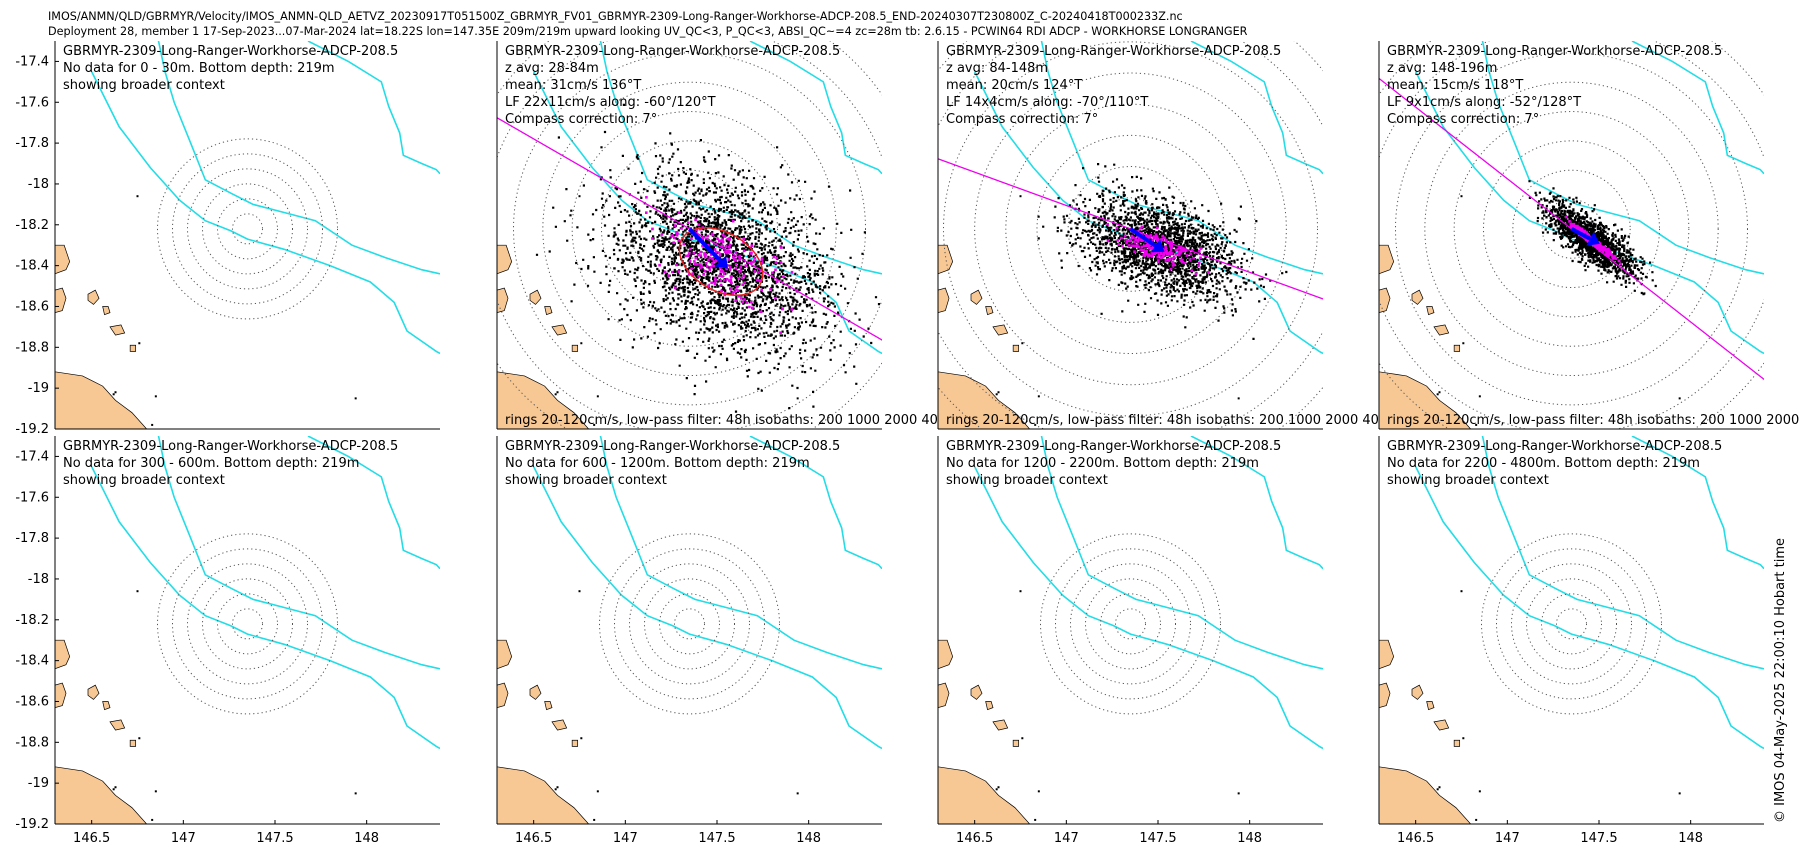 The image size is (1800, 850). What do you see at coordinates (32, 824) in the screenshot?
I see `y-tick-label: -19.2` at bounding box center [32, 824].